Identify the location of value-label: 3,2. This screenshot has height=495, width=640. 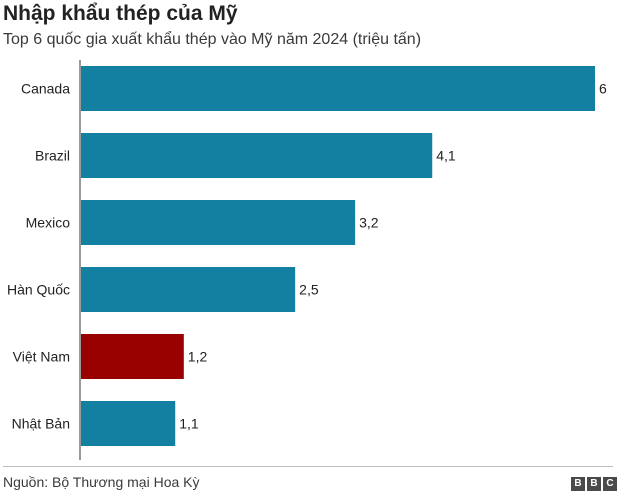
(369, 223).